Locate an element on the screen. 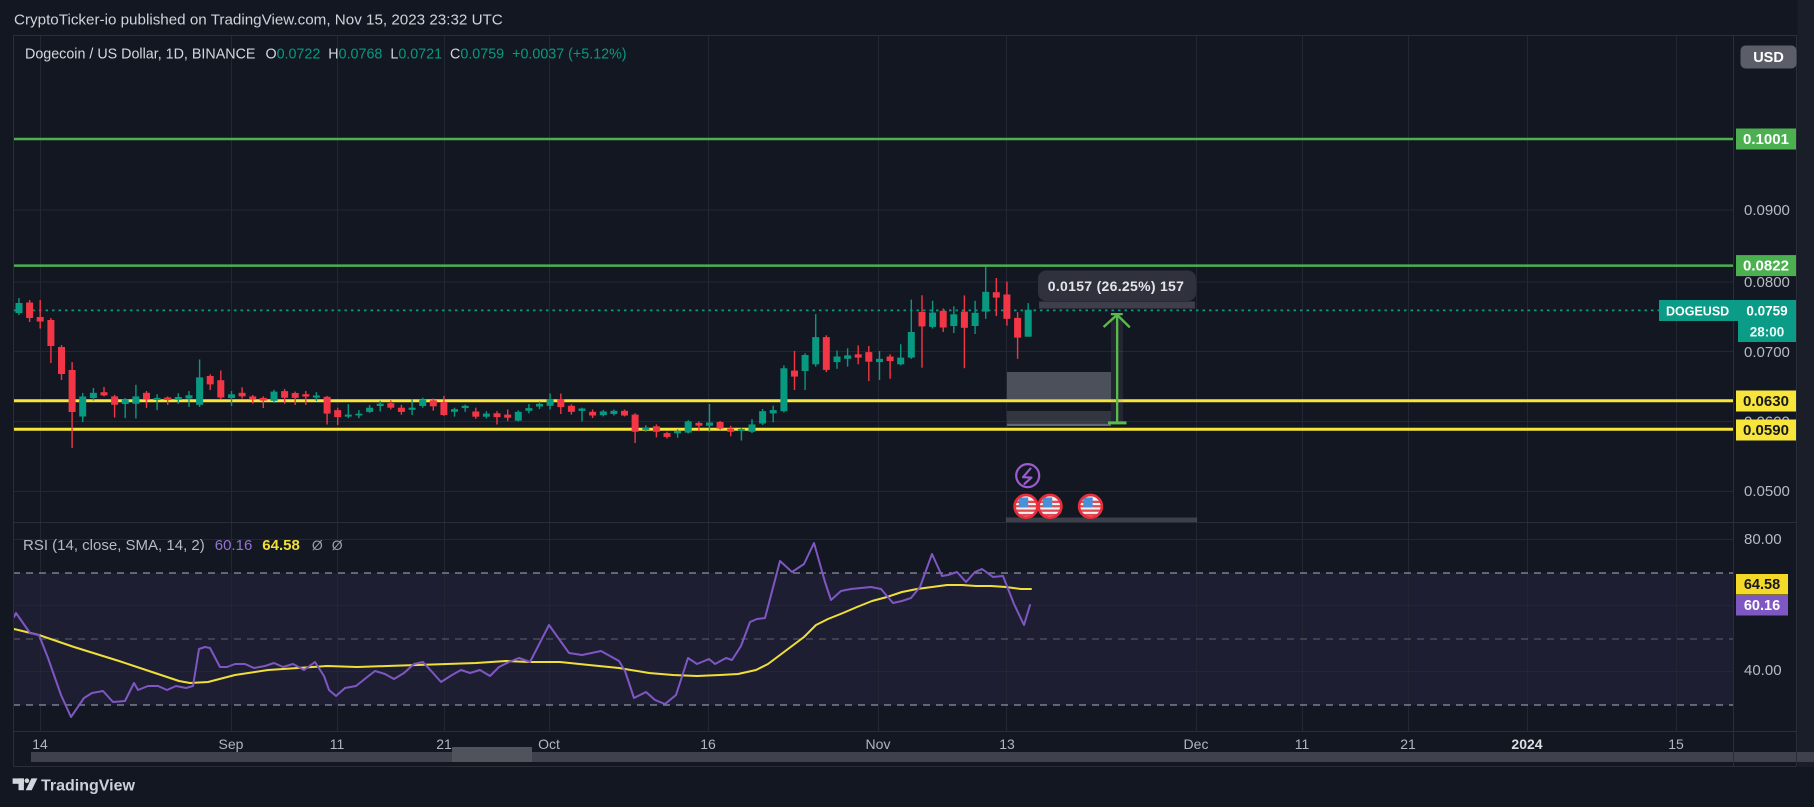  svg-text: 64.58 is located at coordinates (1762, 585).